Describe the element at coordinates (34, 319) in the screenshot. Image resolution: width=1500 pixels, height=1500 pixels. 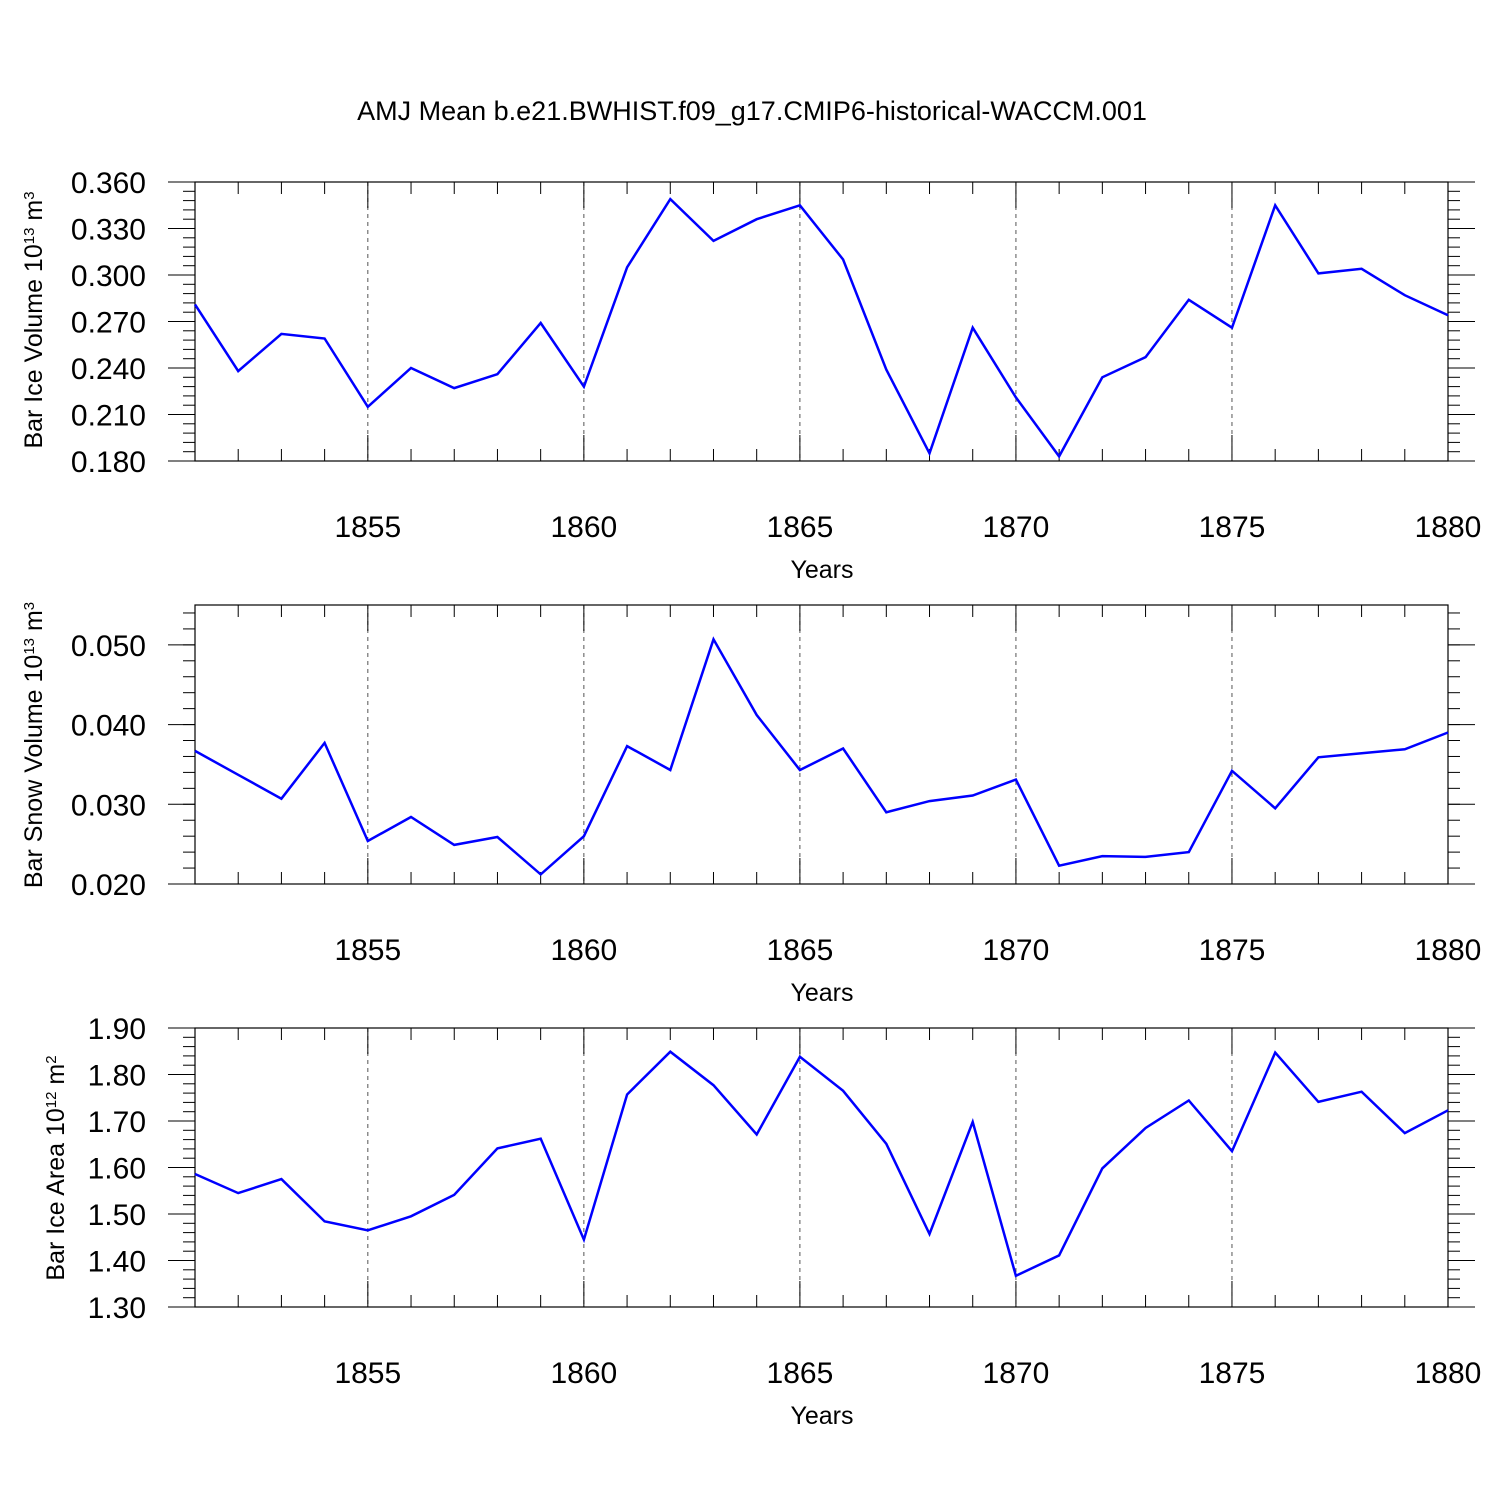
I see `panel-1-y-axis-title: Bar Ice Volume 1013 m3` at that location.